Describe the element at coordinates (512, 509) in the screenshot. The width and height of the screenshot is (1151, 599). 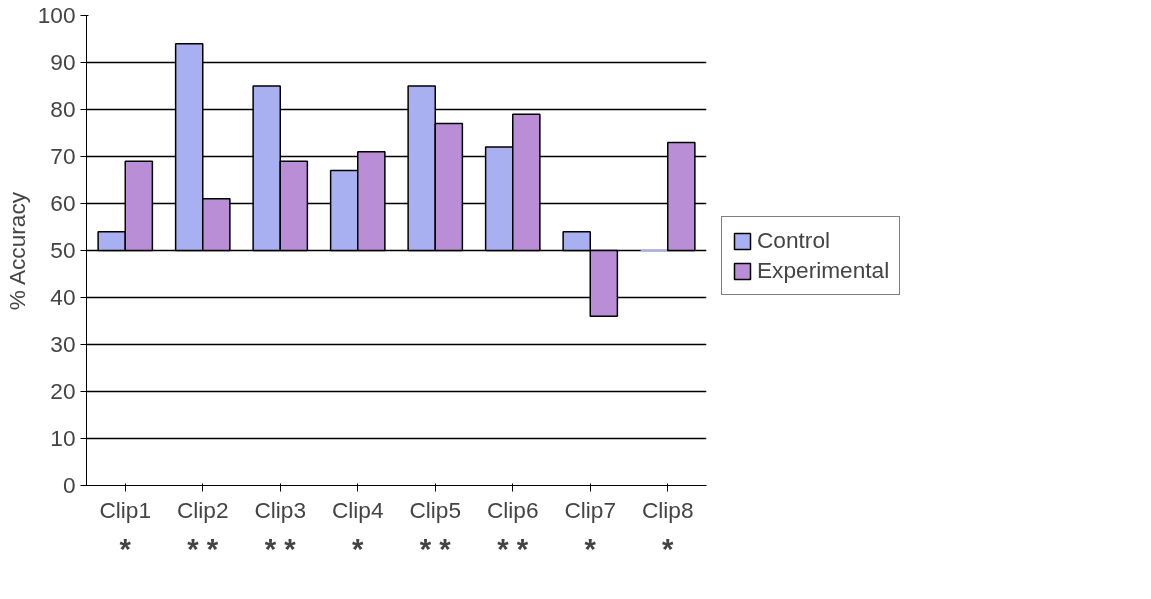
I see `x-tick-label: Clip6` at that location.